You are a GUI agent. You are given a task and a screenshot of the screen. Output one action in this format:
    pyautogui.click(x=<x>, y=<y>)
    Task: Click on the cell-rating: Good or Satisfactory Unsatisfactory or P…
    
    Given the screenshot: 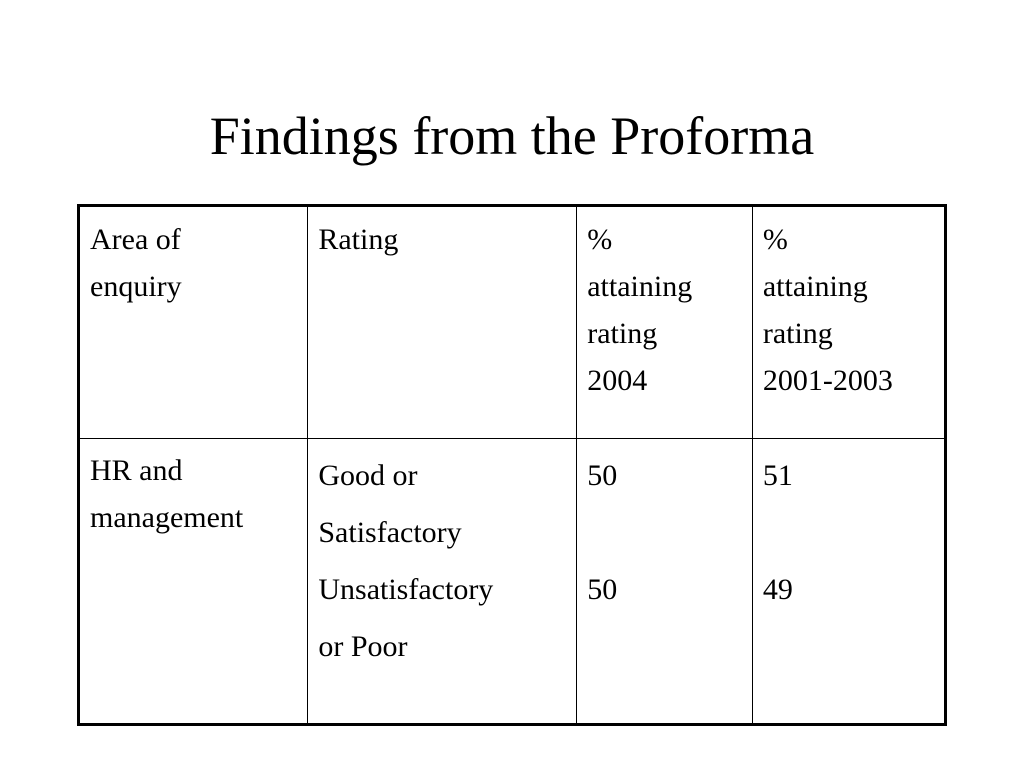 What is the action you would take?
    pyautogui.click(x=442, y=581)
    